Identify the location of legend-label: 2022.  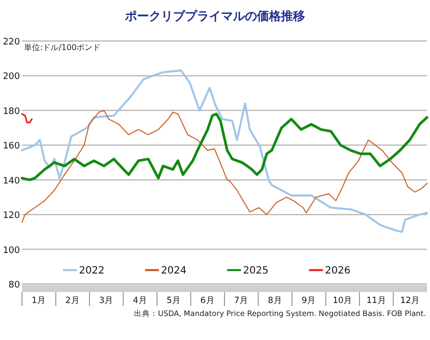
(91, 271).